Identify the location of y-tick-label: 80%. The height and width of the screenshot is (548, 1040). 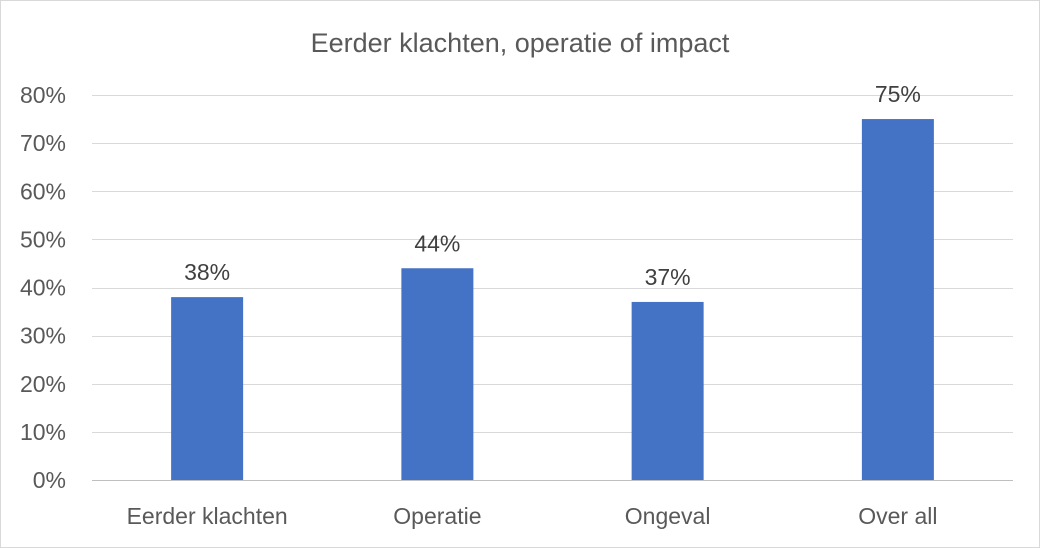
(43, 95).